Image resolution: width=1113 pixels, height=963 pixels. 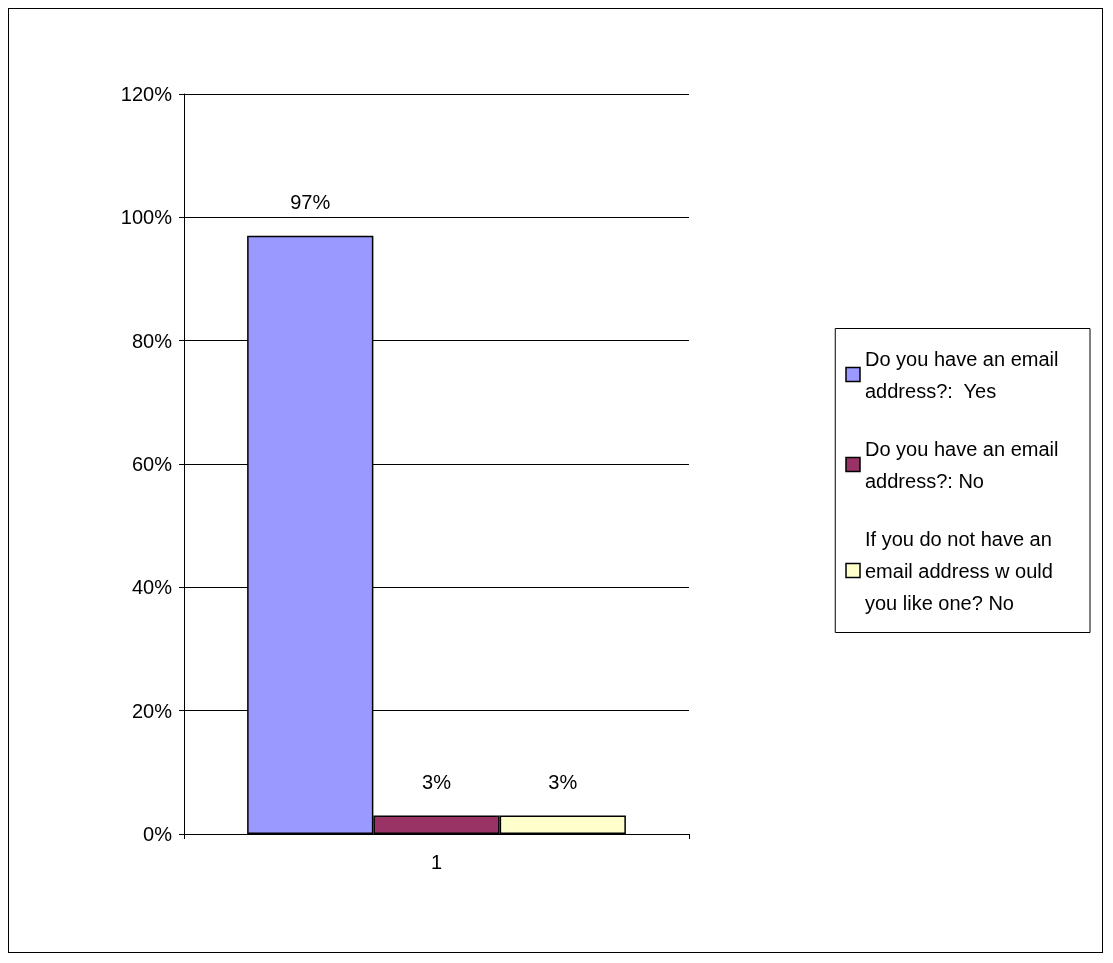 What do you see at coordinates (146, 217) in the screenshot?
I see `y-tick-label: 100%` at bounding box center [146, 217].